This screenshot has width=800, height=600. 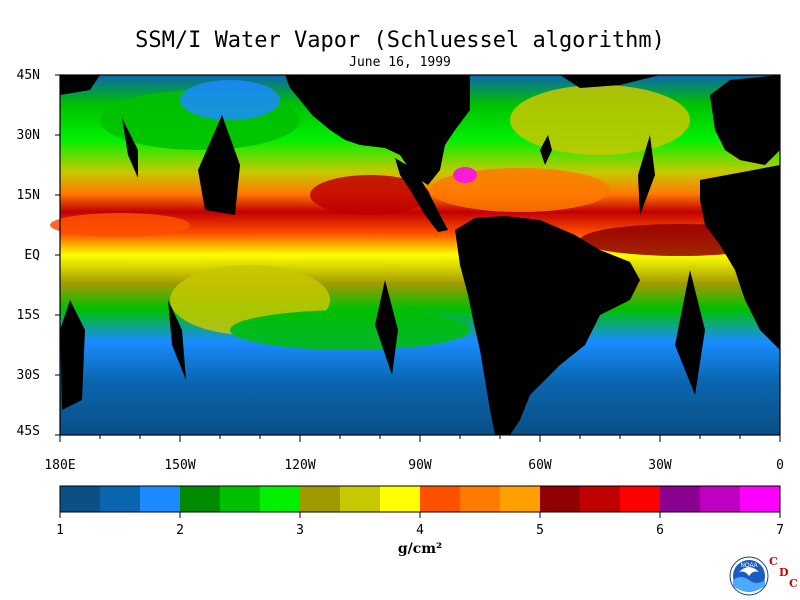 What do you see at coordinates (350, 330) in the screenshot?
I see `patch-green-south` at bounding box center [350, 330].